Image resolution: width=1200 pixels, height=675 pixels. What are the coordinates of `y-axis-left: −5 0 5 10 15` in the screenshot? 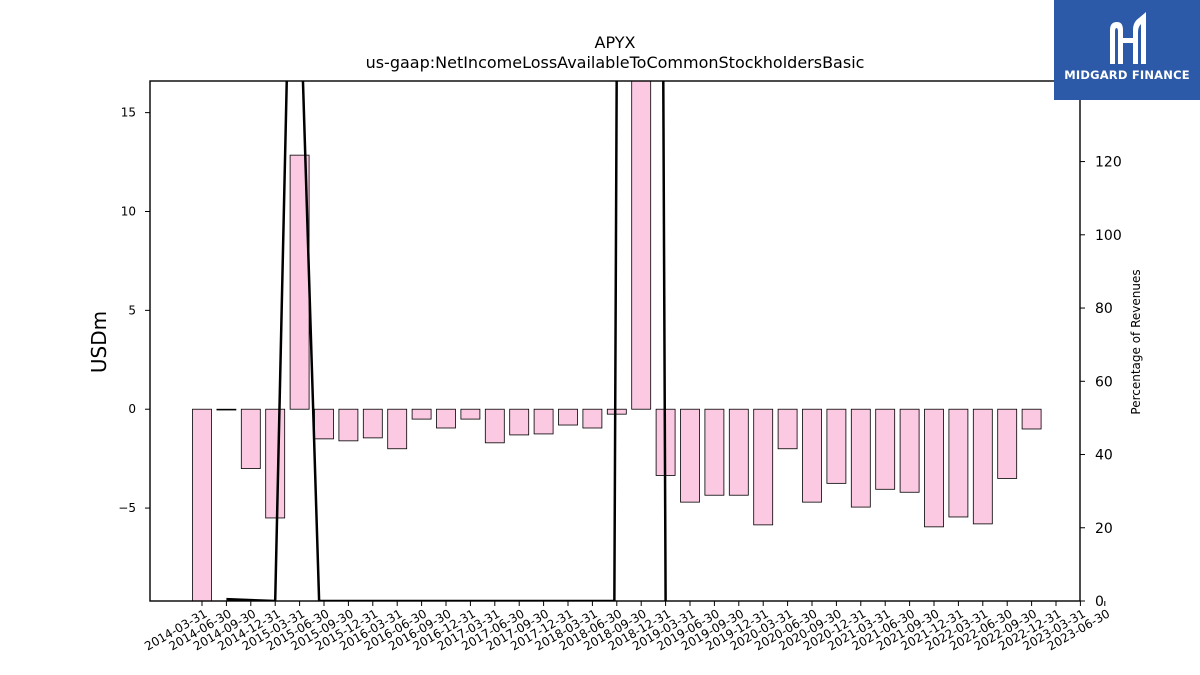 It's located at (134, 310).